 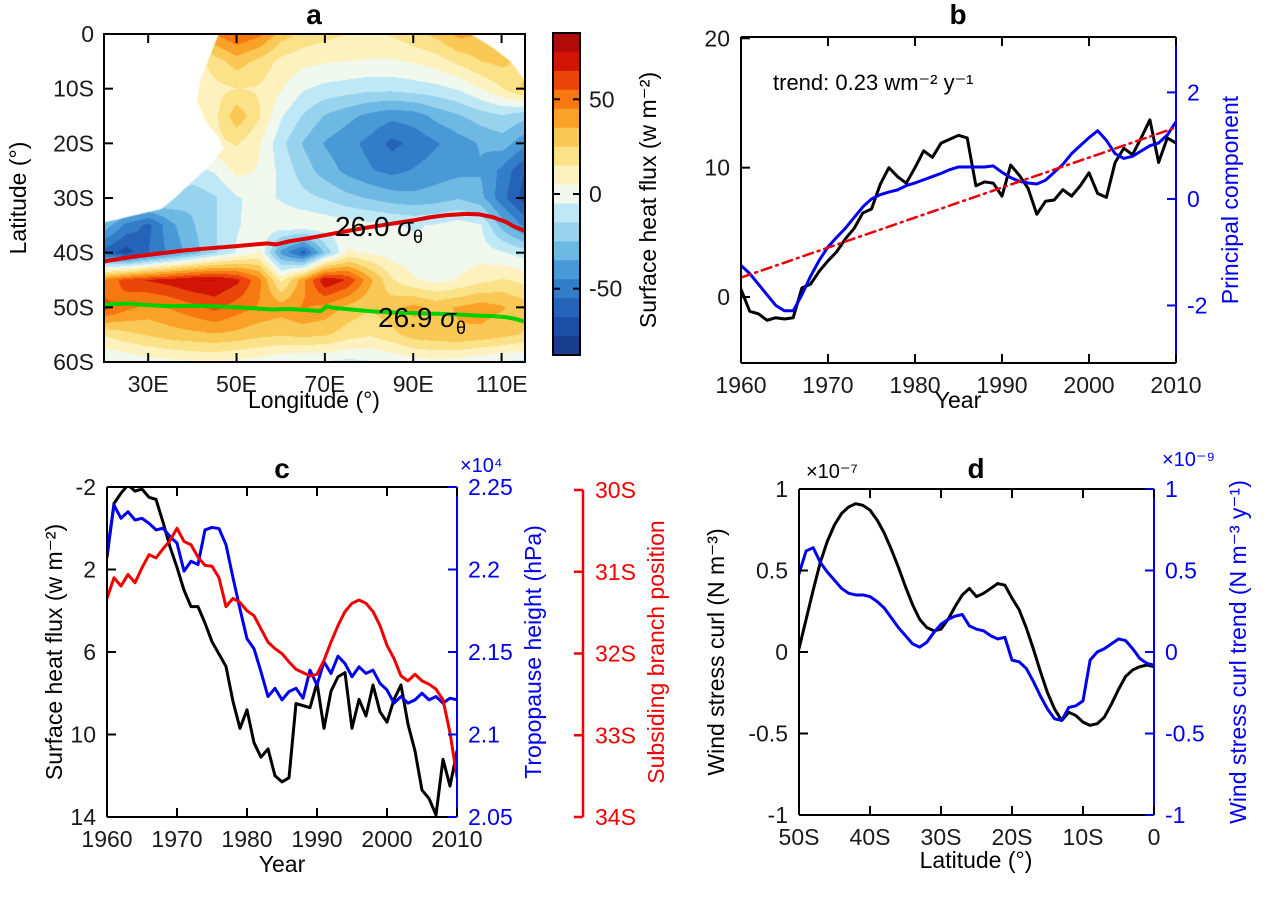 I want to click on panel-c-ytick-right: 2.25, so click(x=490, y=487).